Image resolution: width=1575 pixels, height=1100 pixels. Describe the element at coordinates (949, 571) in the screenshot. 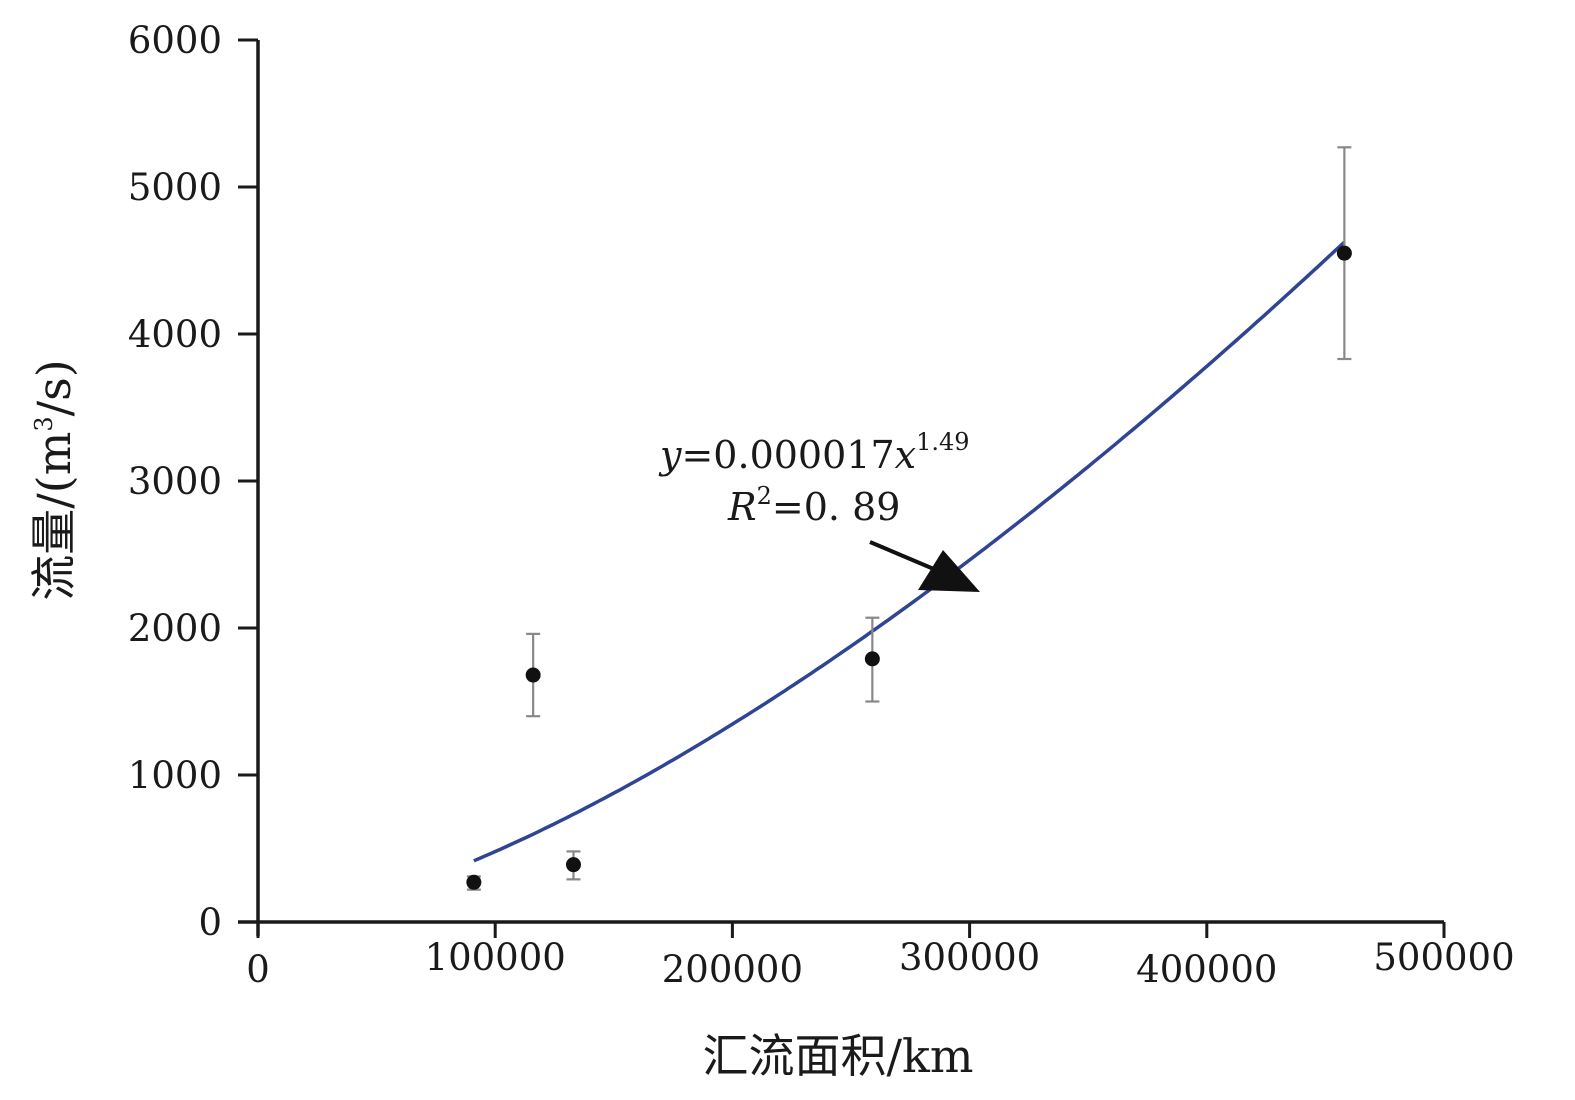

I see `annotation-arrow-head` at that location.